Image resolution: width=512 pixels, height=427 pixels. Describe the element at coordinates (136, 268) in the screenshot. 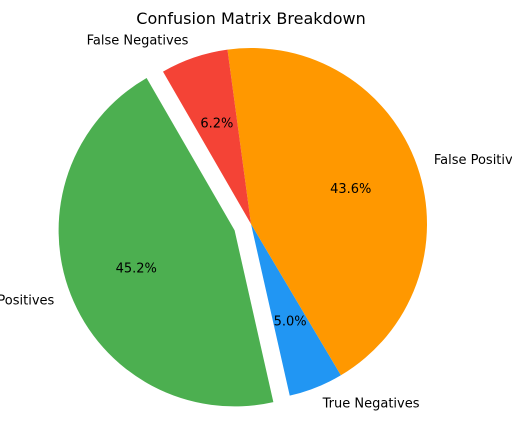

I see `percent-label: 45.2%` at that location.